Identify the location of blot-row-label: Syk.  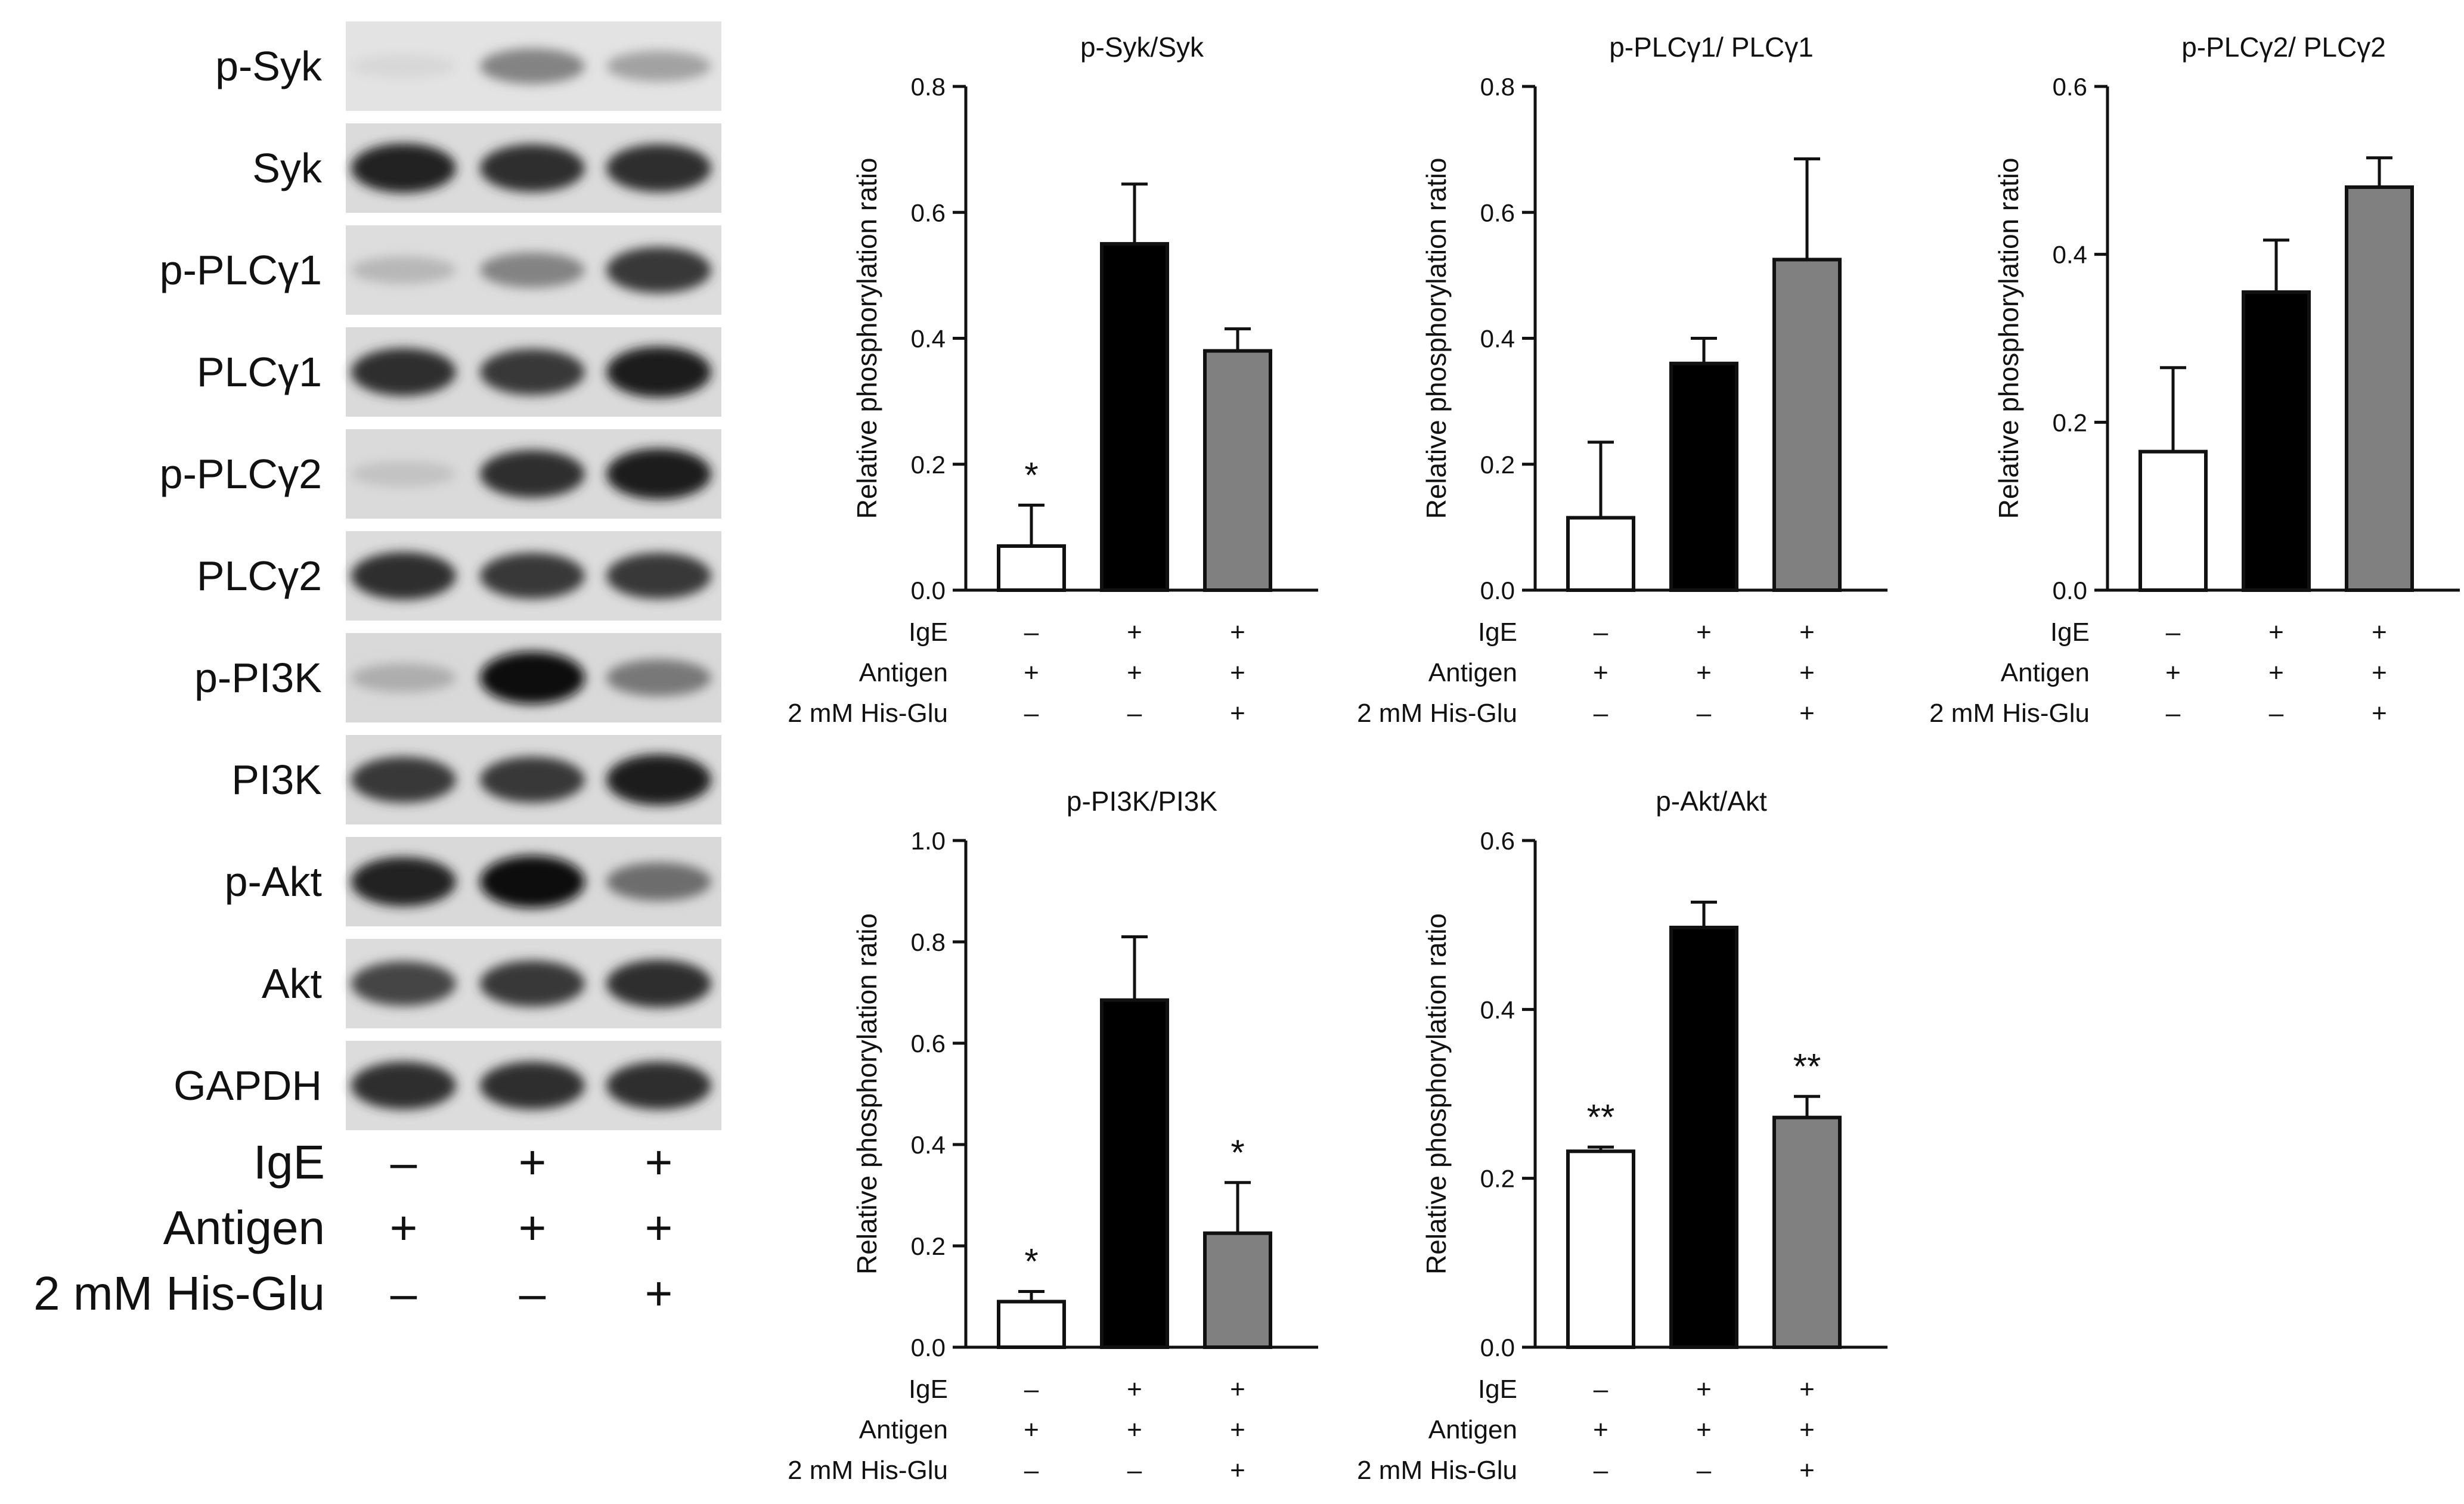
(287, 168).